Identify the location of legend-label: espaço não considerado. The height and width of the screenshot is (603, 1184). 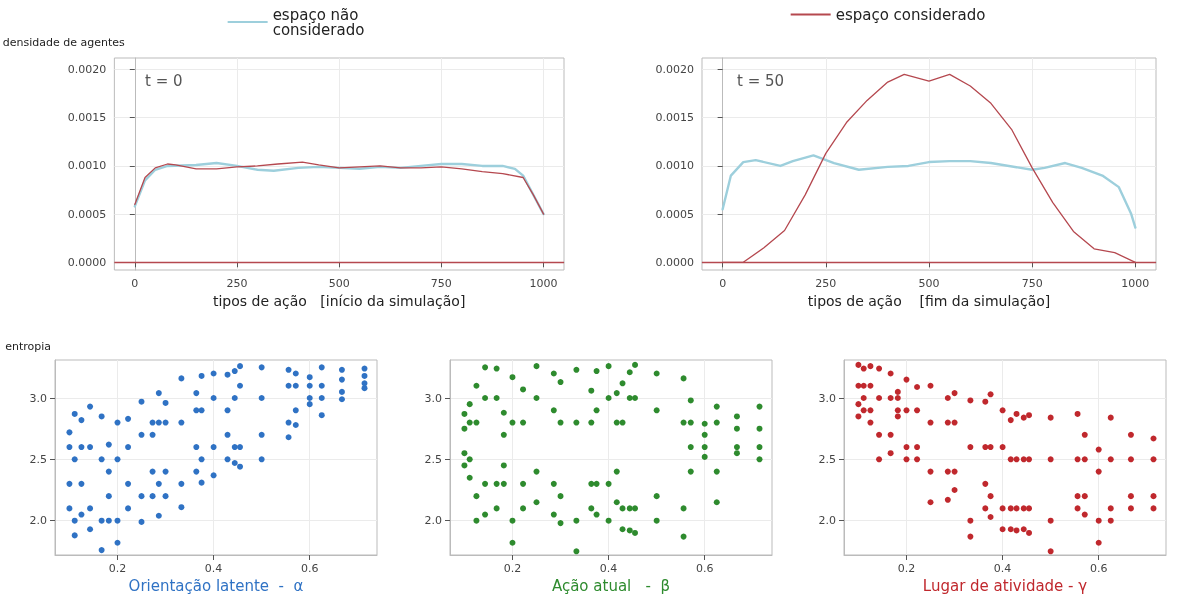
(318, 22).